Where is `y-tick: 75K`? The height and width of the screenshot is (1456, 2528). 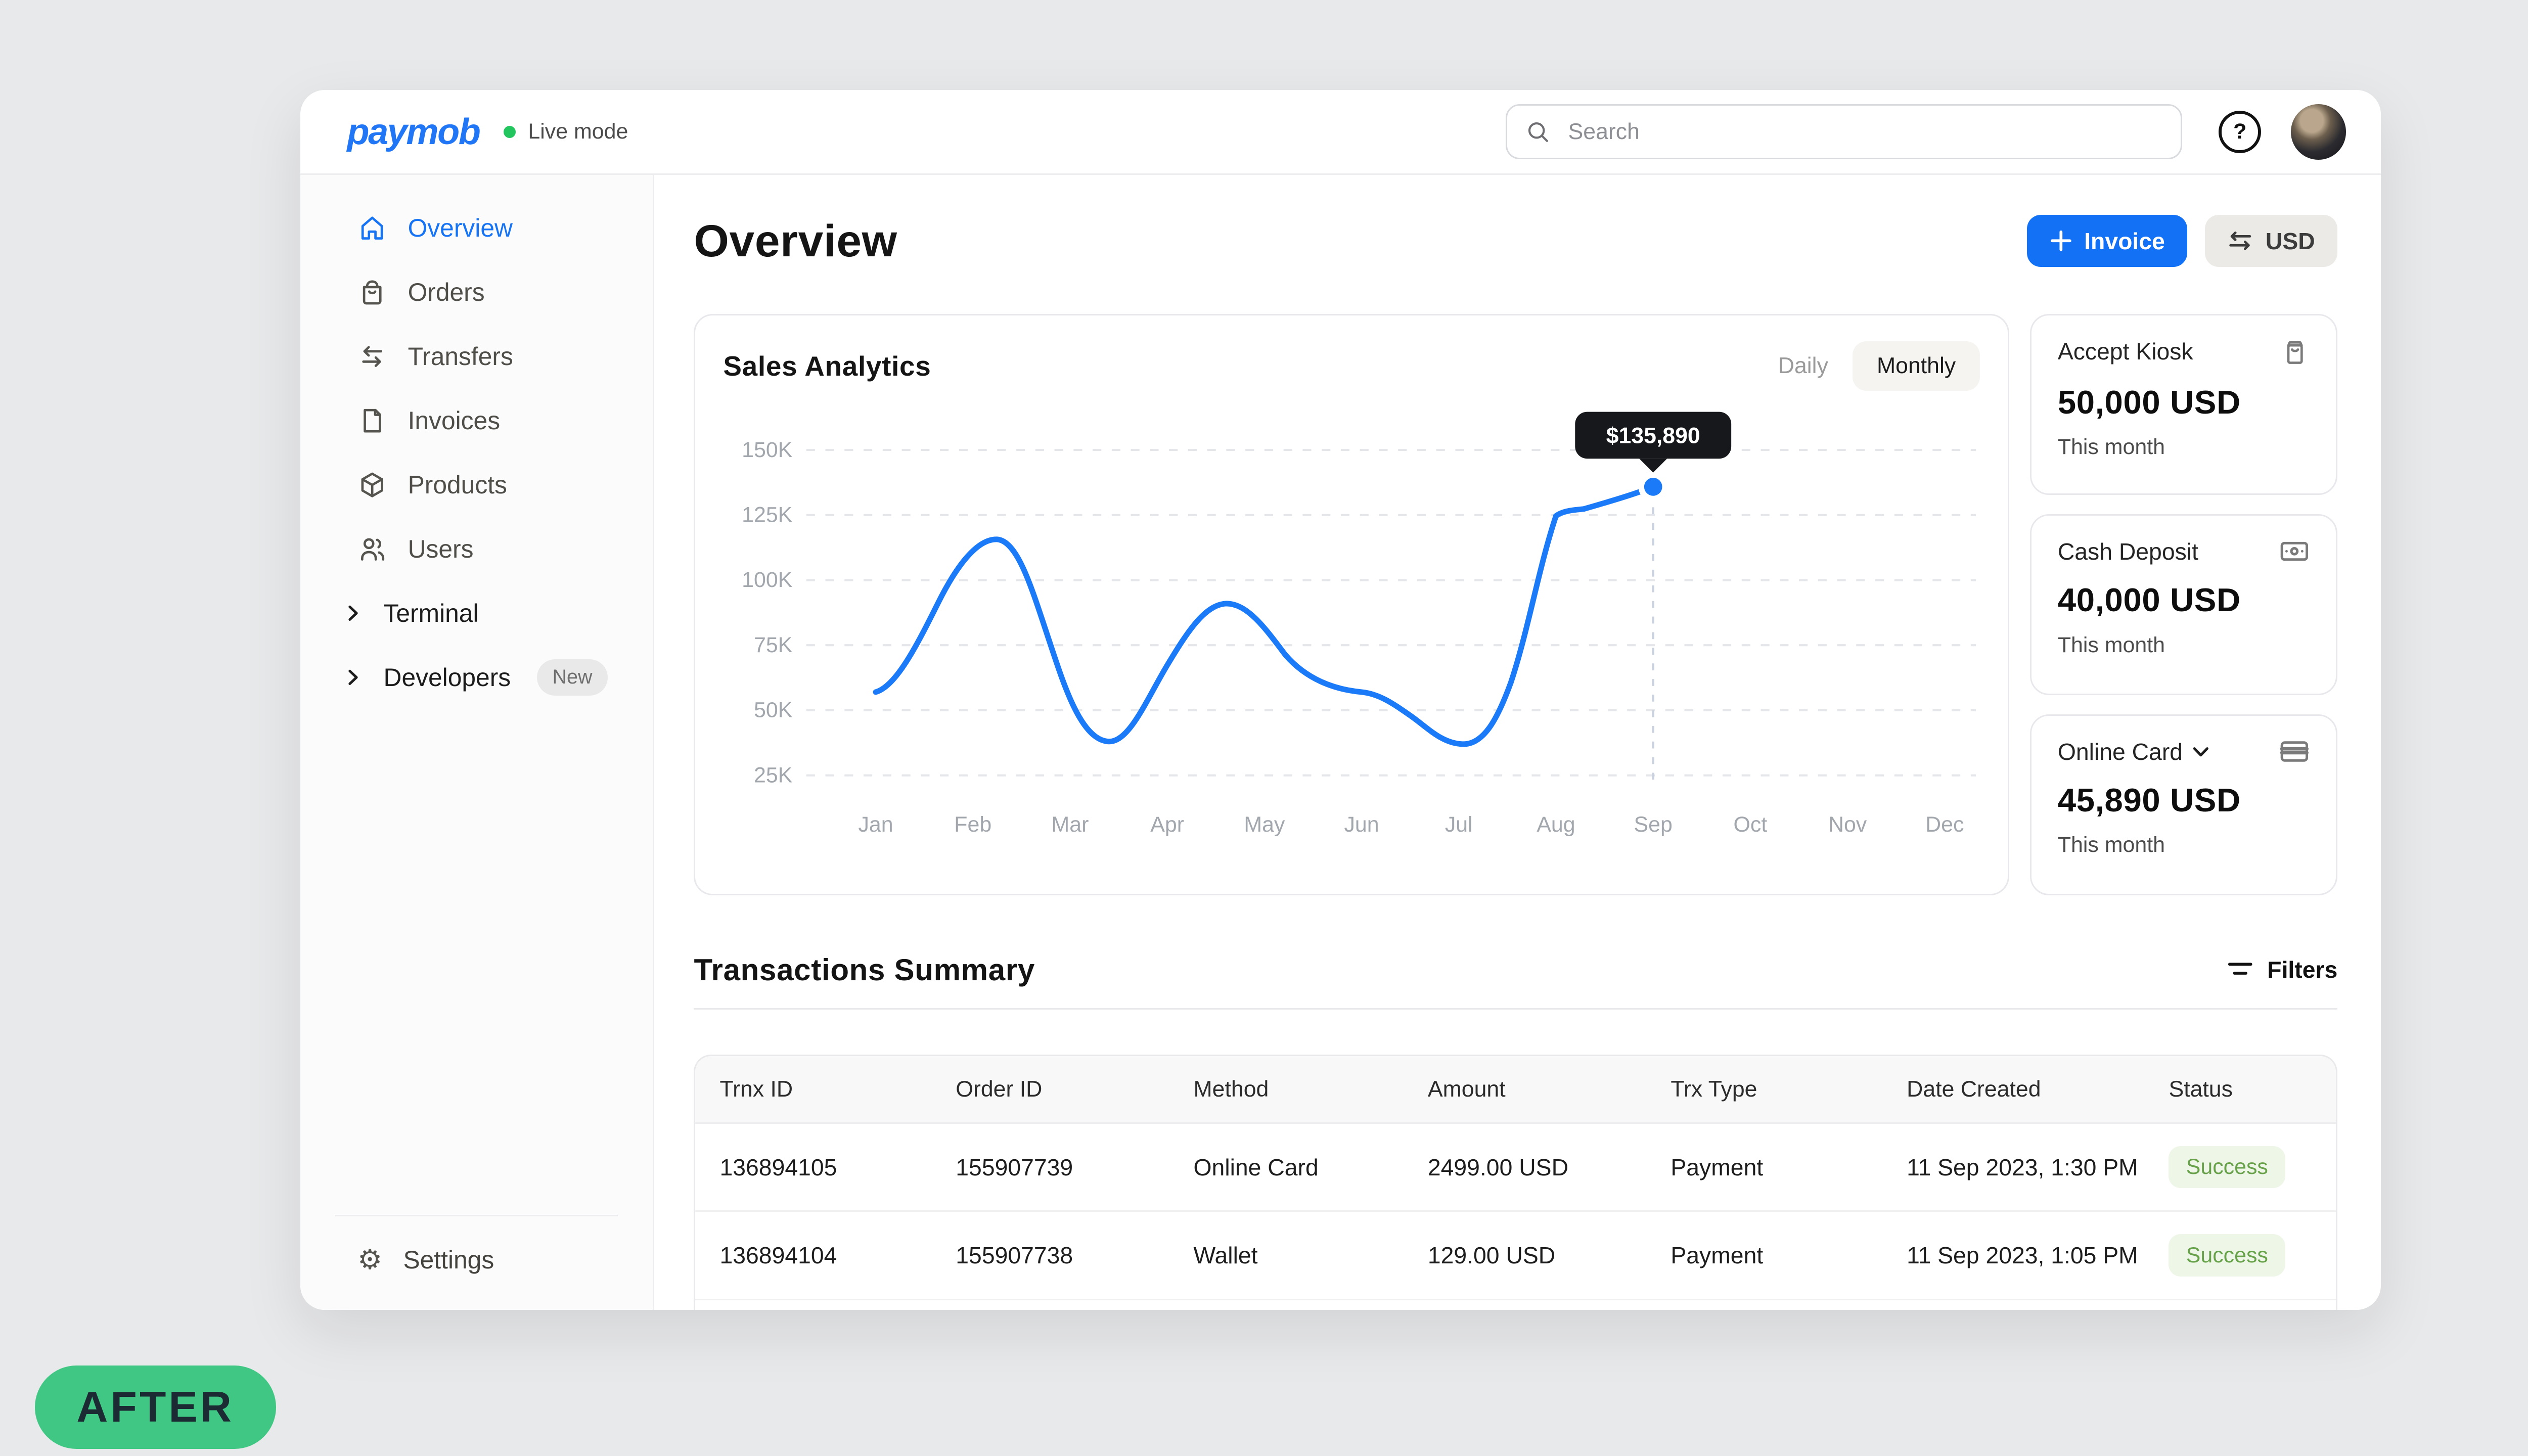
y-tick: 75K is located at coordinates (774, 645).